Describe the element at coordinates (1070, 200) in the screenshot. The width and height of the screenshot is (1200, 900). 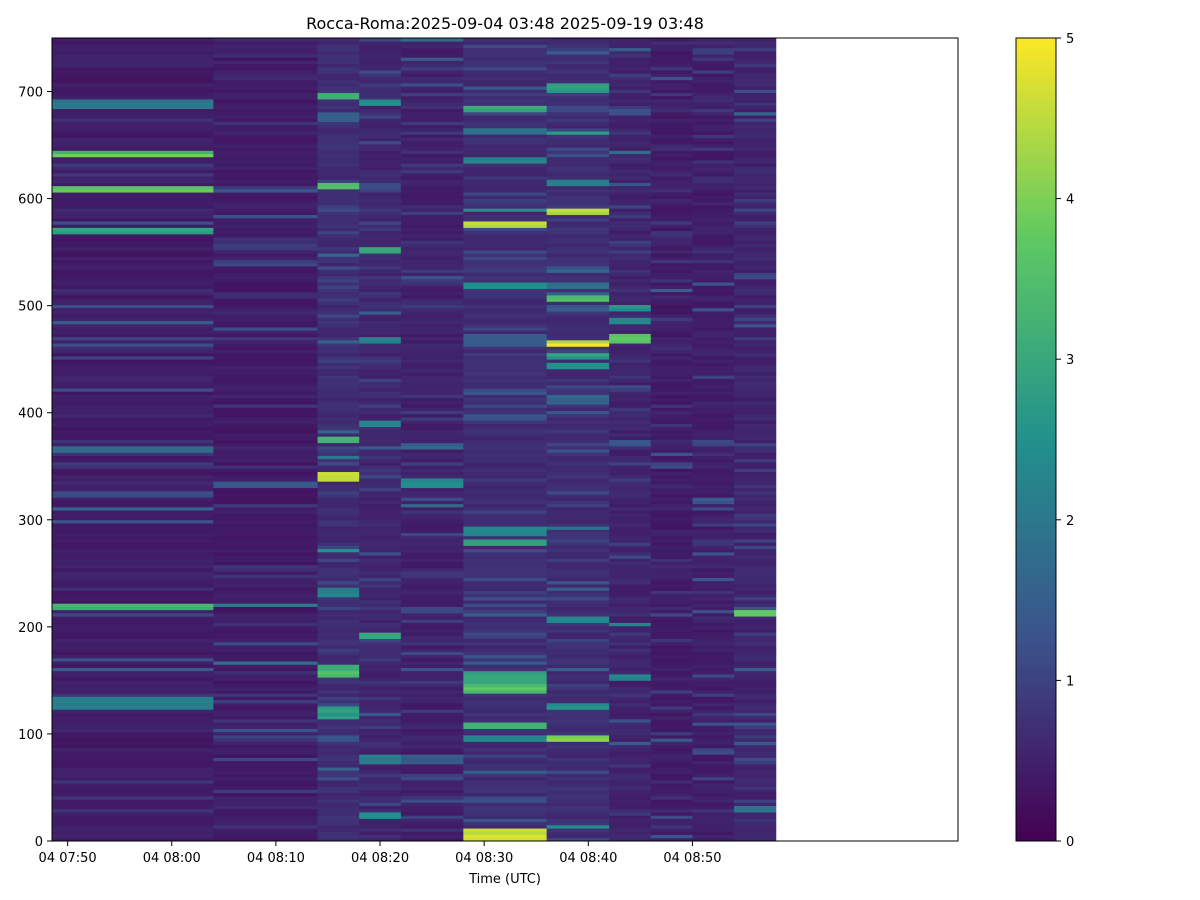
I see `colorbar-tick-label: 4` at that location.